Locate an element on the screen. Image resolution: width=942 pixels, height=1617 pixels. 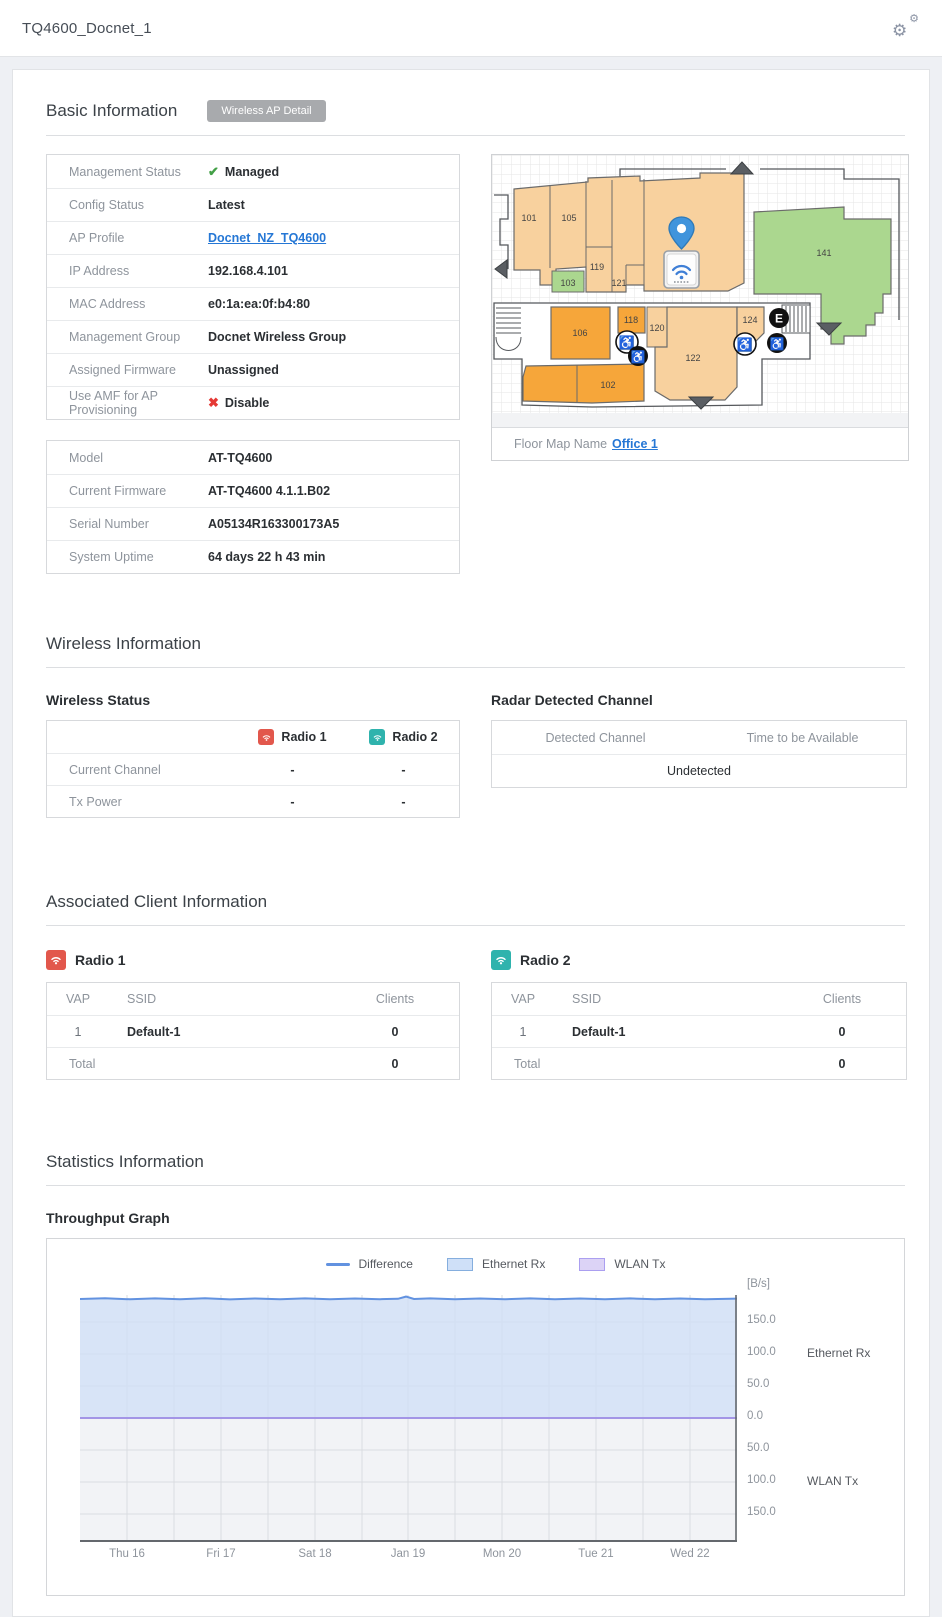
svg-text: 121 is located at coordinates (618, 283).